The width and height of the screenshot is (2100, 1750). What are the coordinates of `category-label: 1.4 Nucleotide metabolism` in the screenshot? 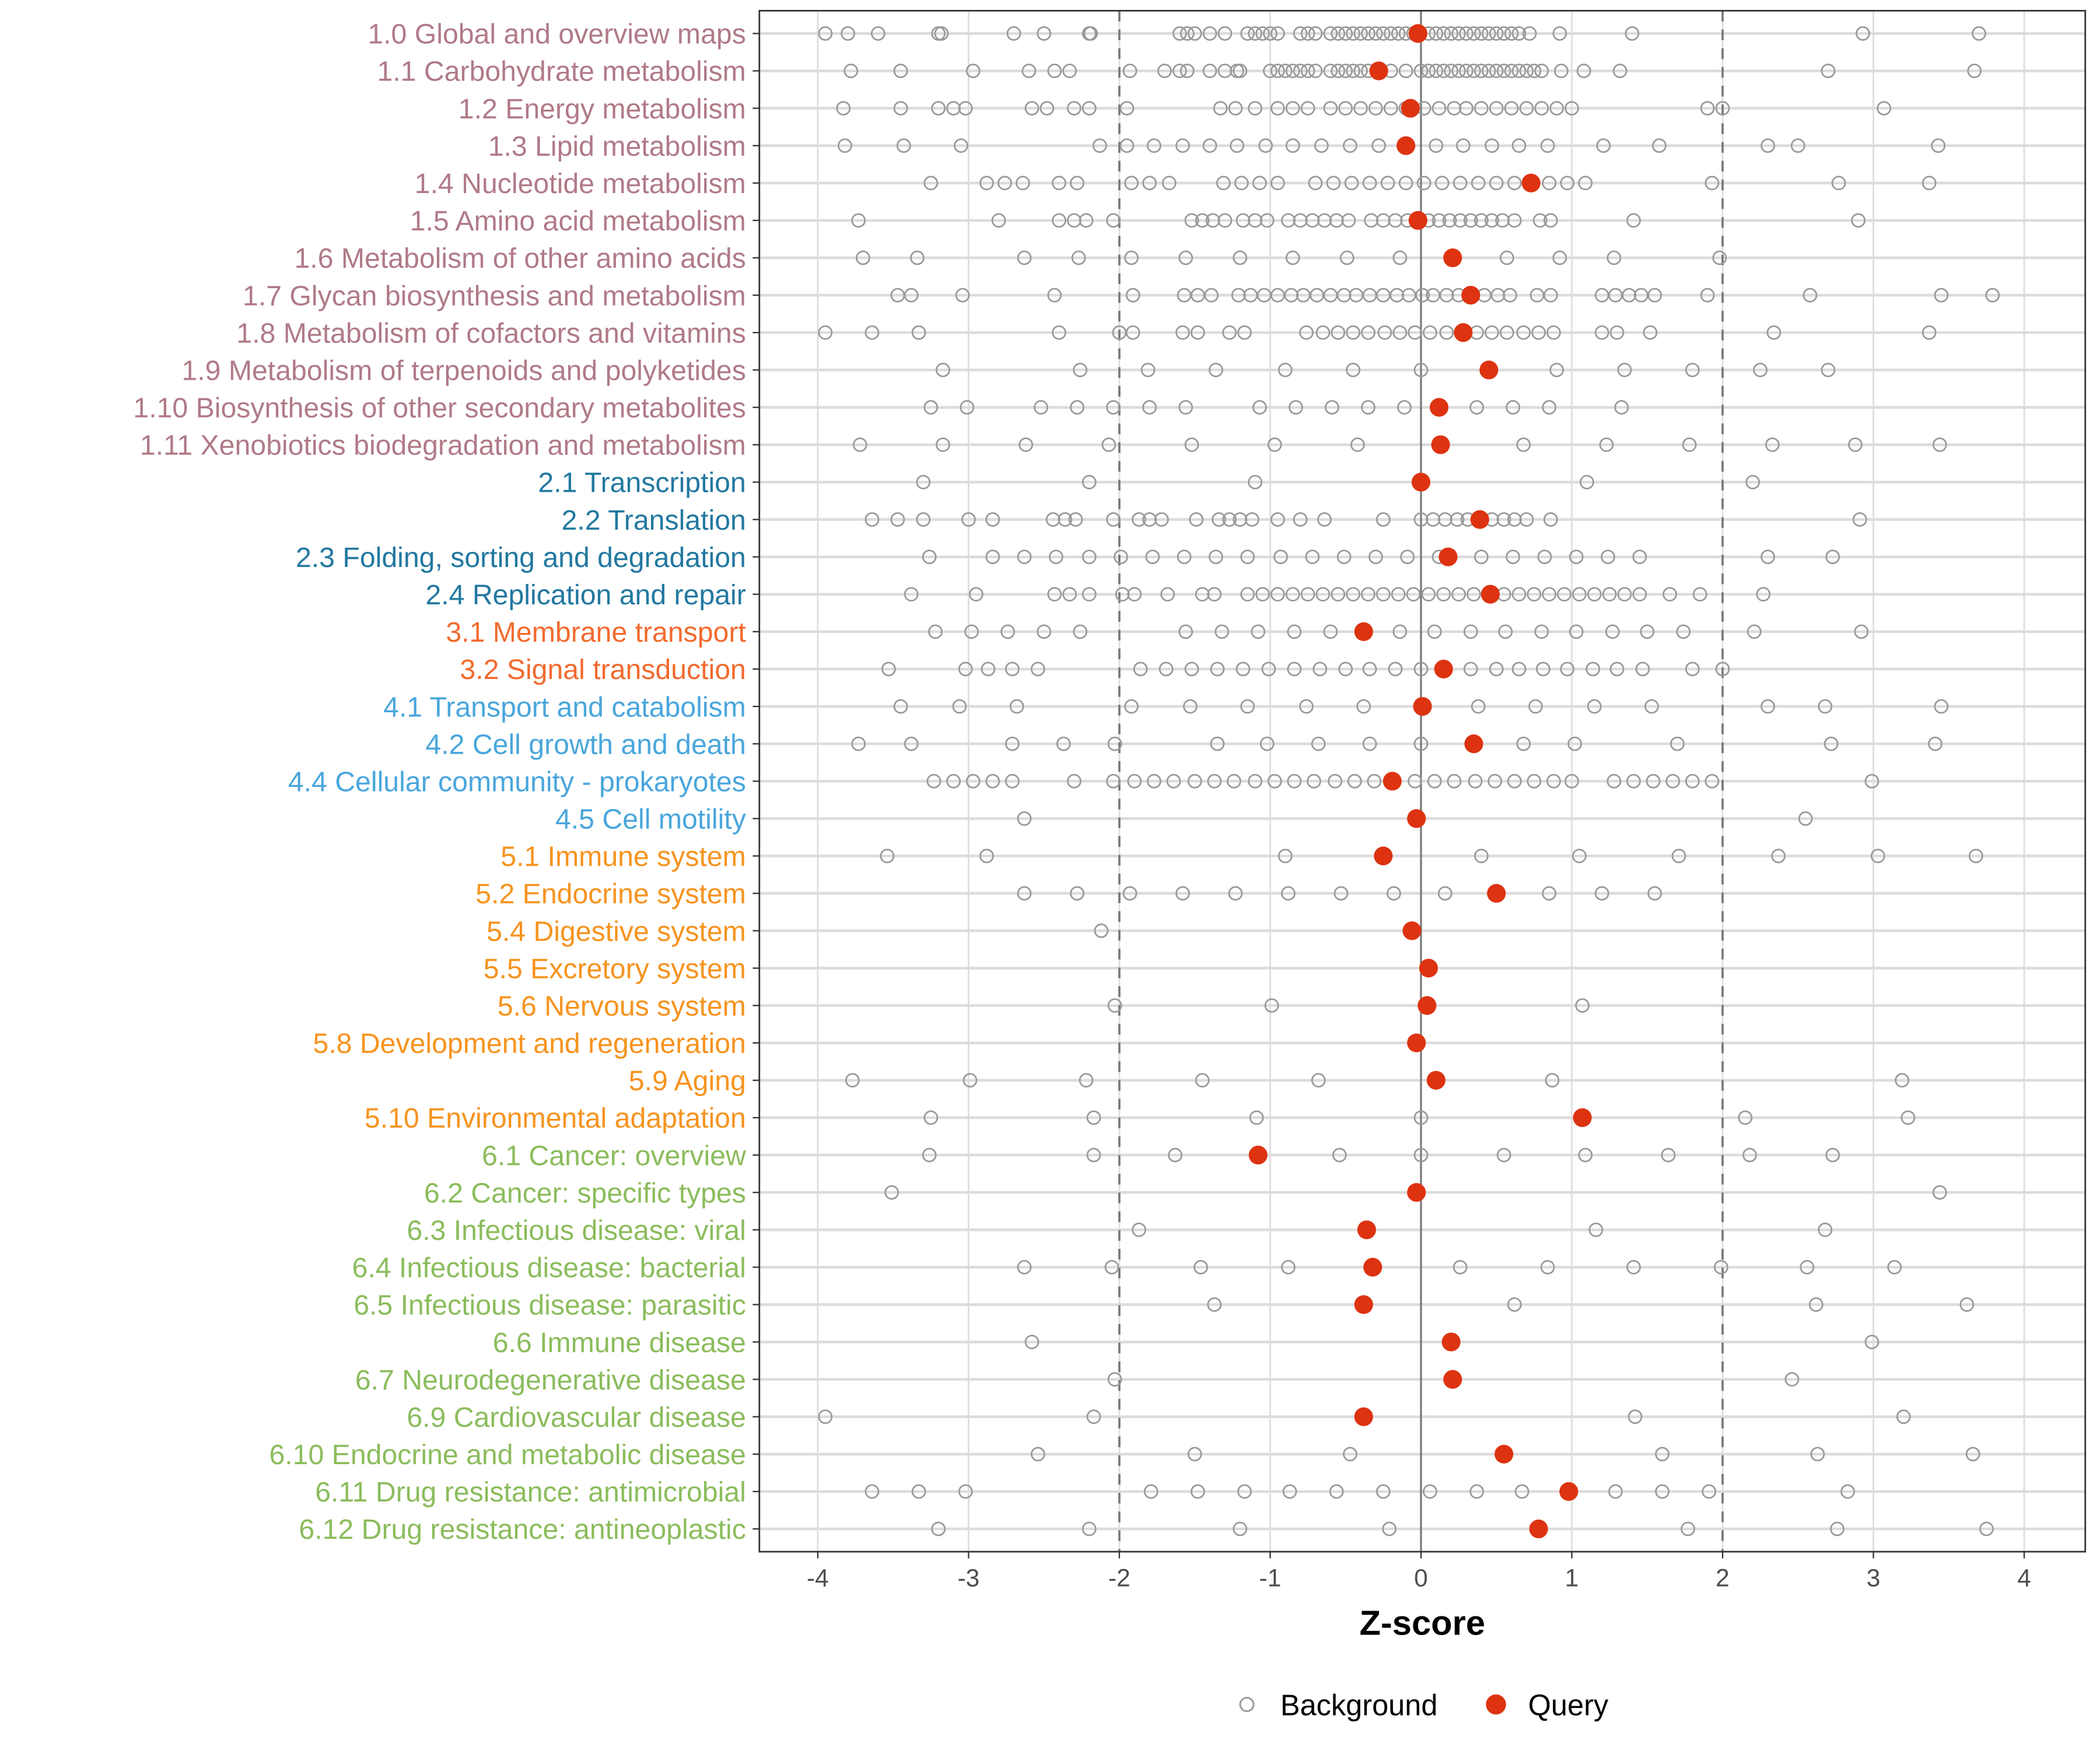 It's located at (580, 184).